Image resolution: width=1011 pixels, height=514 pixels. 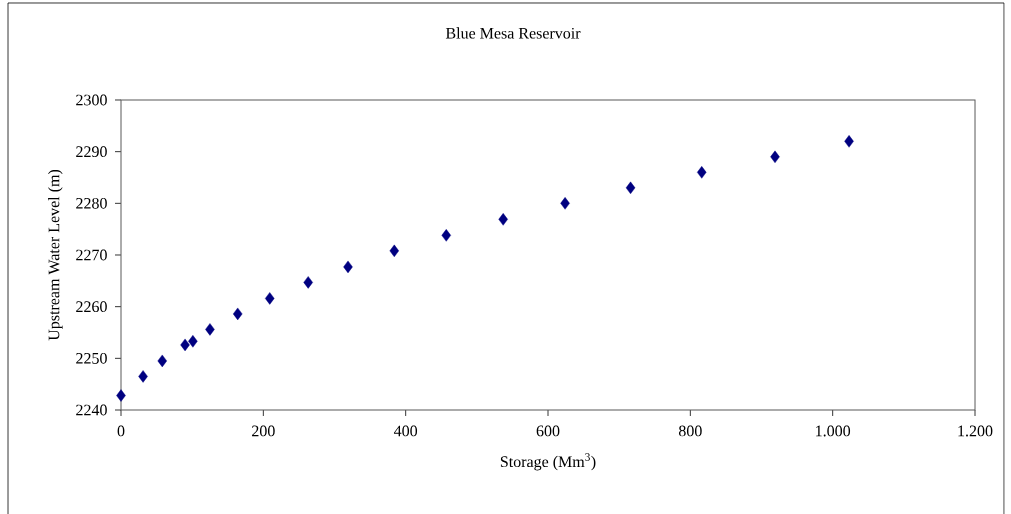 I want to click on x-tick-label: 200, so click(x=263, y=431).